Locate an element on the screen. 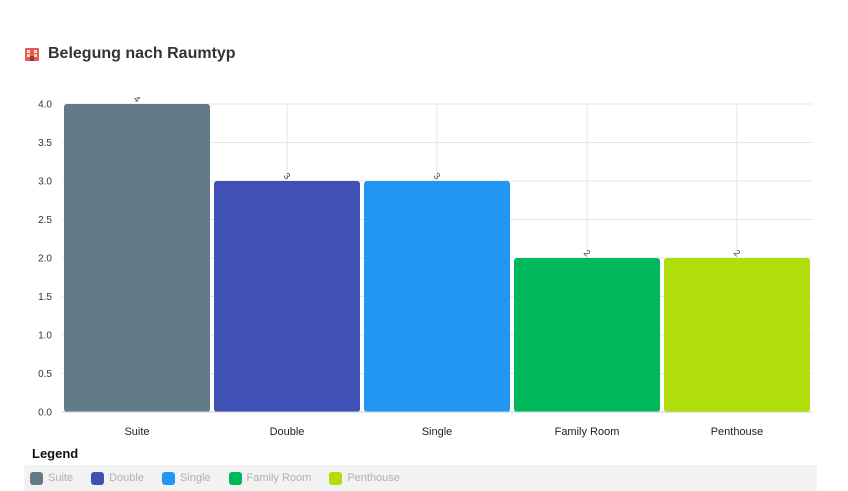 The height and width of the screenshot is (491, 848). legend-item: Double is located at coordinates (117, 478).